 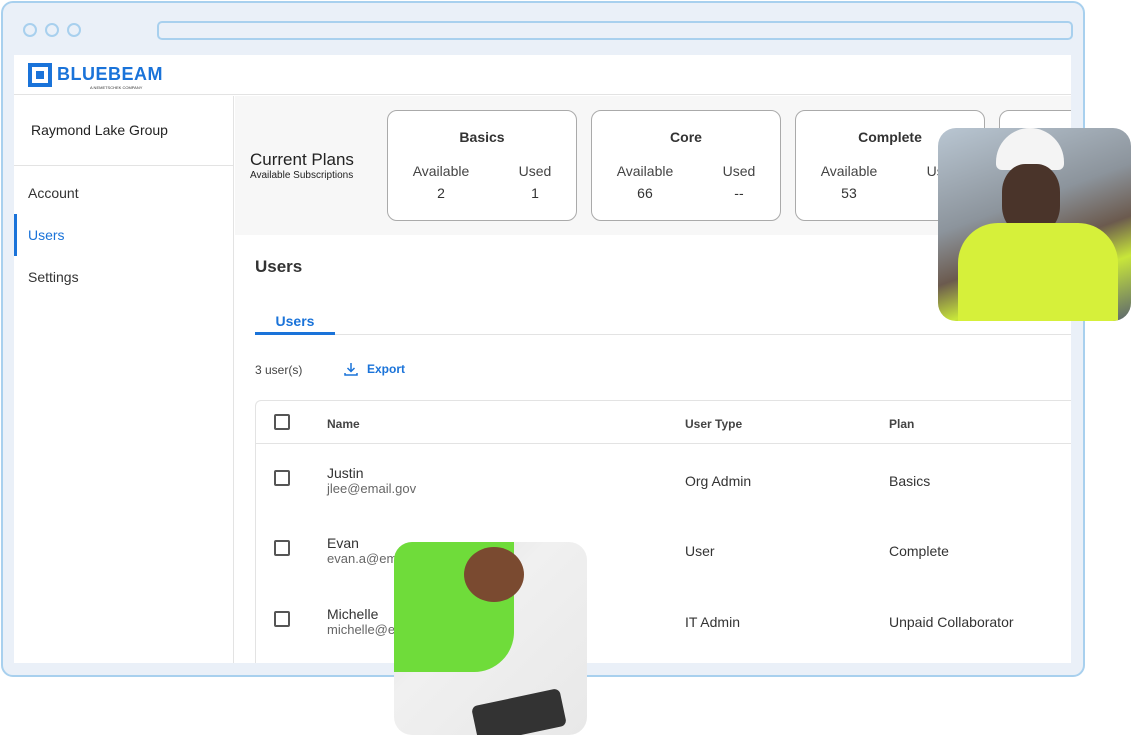 I want to click on user-name: Justin, so click(x=345, y=473).